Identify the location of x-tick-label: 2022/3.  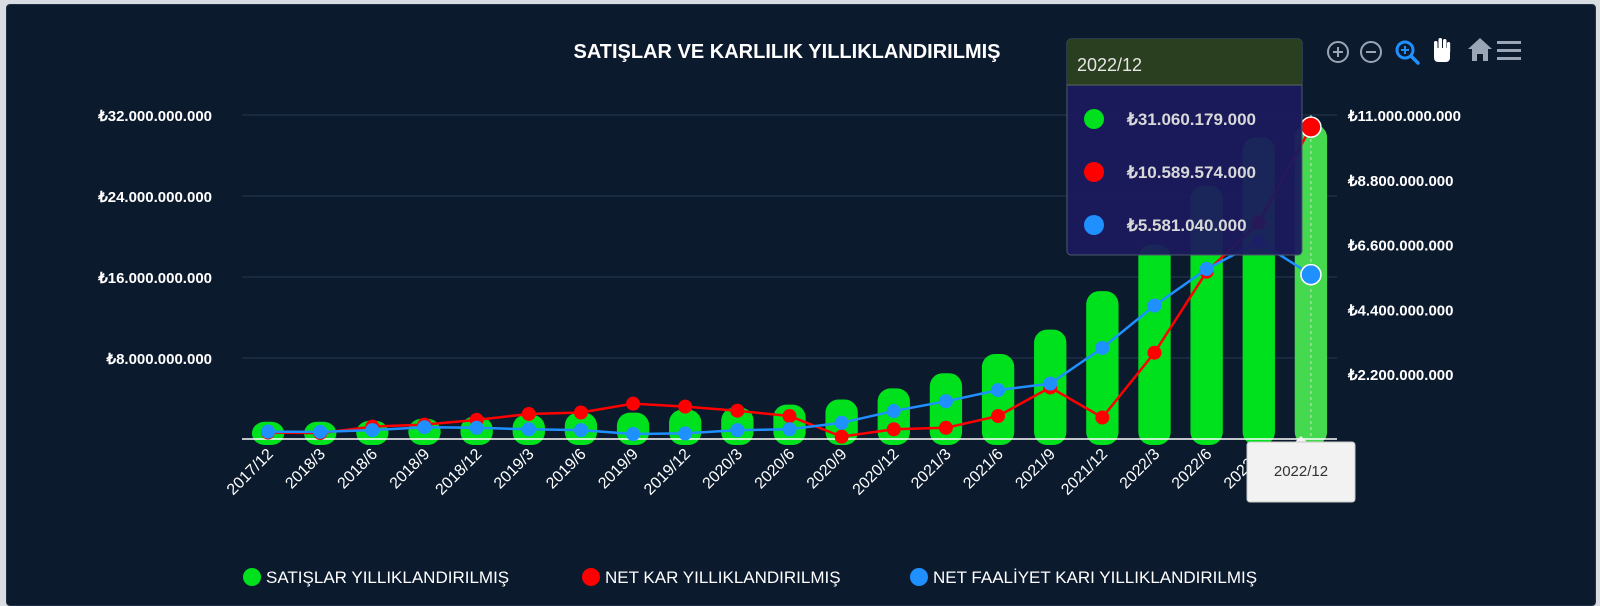
(1140, 469).